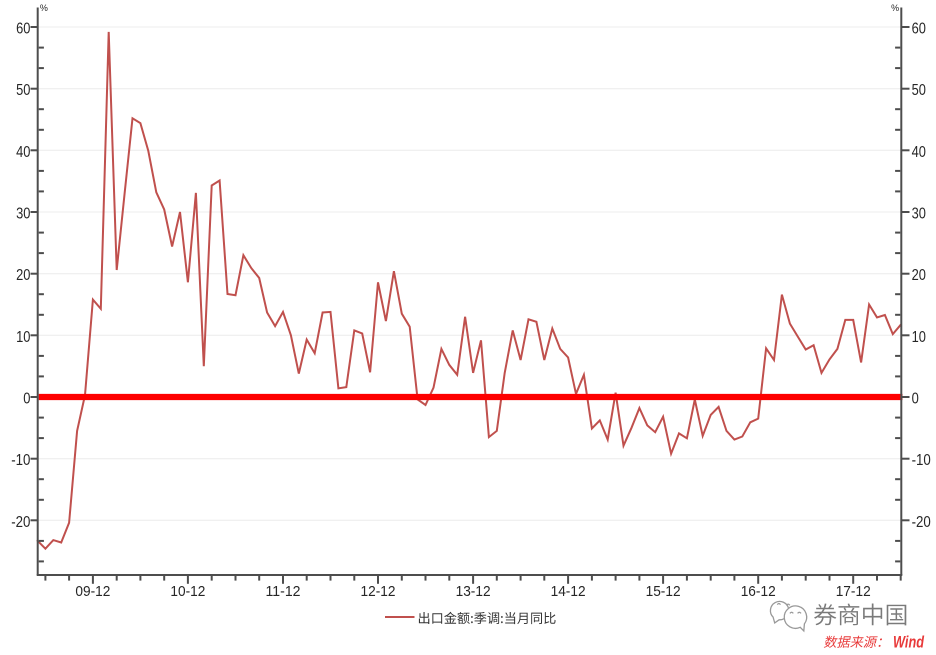  Describe the element at coordinates (908, 641) in the screenshot. I see `svg-text: Wind` at that location.